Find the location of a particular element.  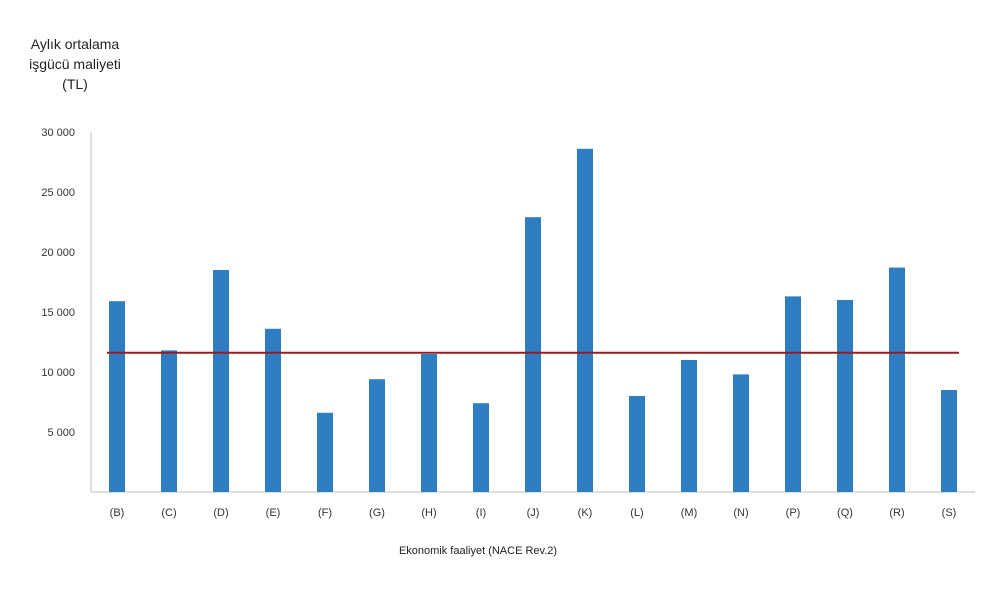

y-tick-label: 25 000 is located at coordinates (58, 193).